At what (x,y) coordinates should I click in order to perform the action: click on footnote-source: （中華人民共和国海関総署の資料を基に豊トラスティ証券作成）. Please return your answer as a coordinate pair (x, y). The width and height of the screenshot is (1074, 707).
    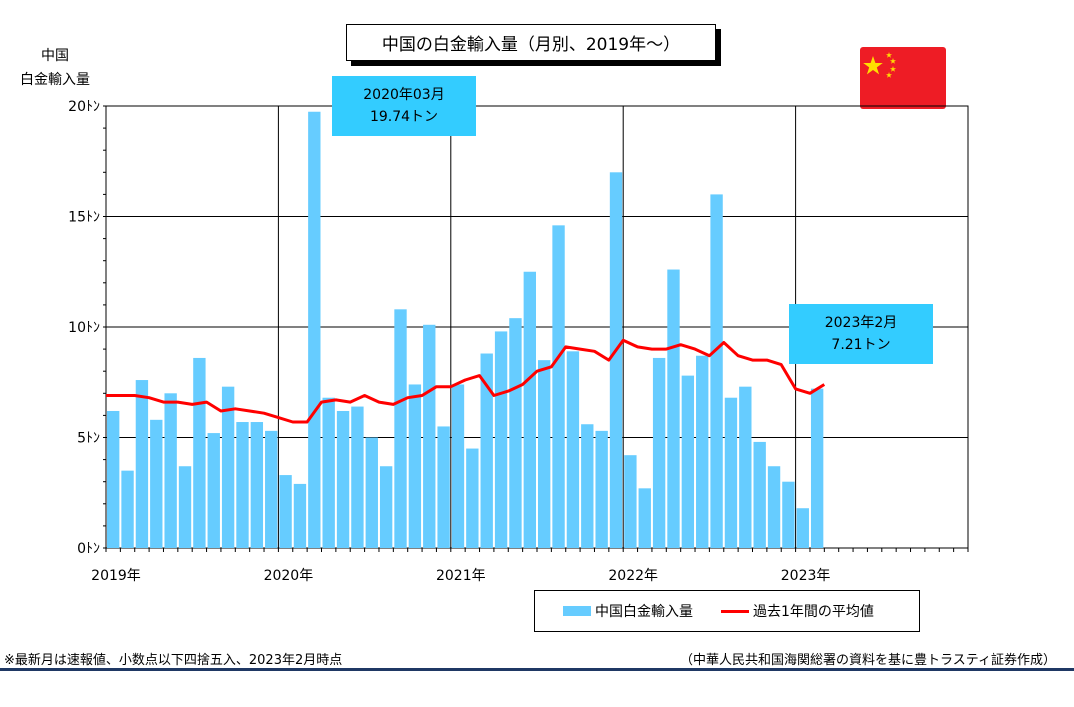
    Looking at the image, I should click on (868, 660).